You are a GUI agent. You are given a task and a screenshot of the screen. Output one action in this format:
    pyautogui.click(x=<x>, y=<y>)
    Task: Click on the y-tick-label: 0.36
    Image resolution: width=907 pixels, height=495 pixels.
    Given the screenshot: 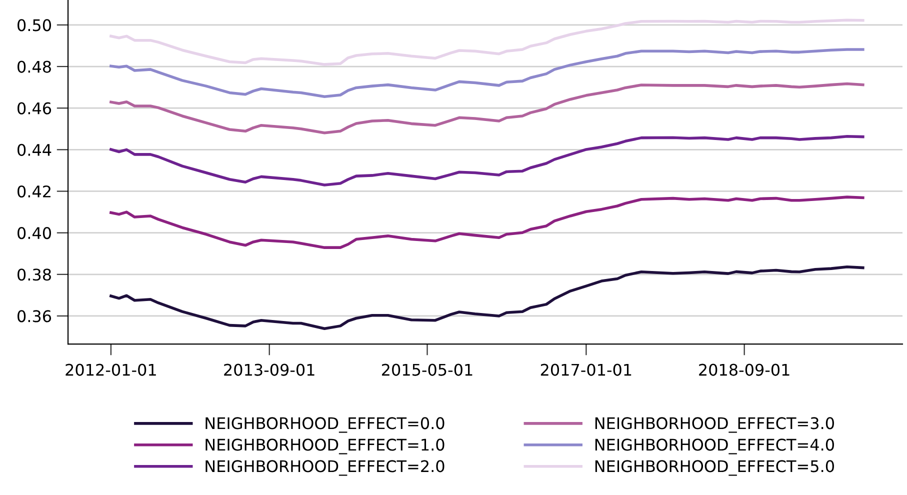 What is the action you would take?
    pyautogui.click(x=35, y=316)
    